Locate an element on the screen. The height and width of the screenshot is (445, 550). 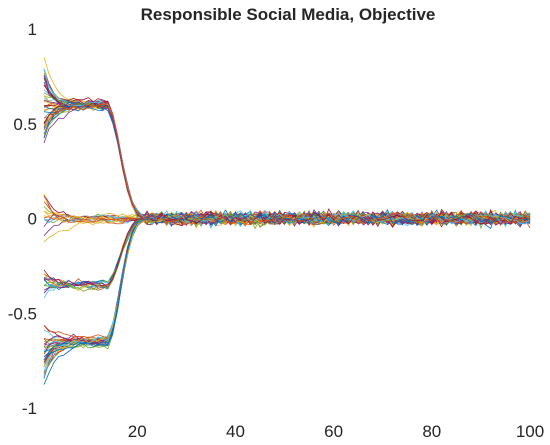
x-tick-label: 80 is located at coordinates (431, 431).